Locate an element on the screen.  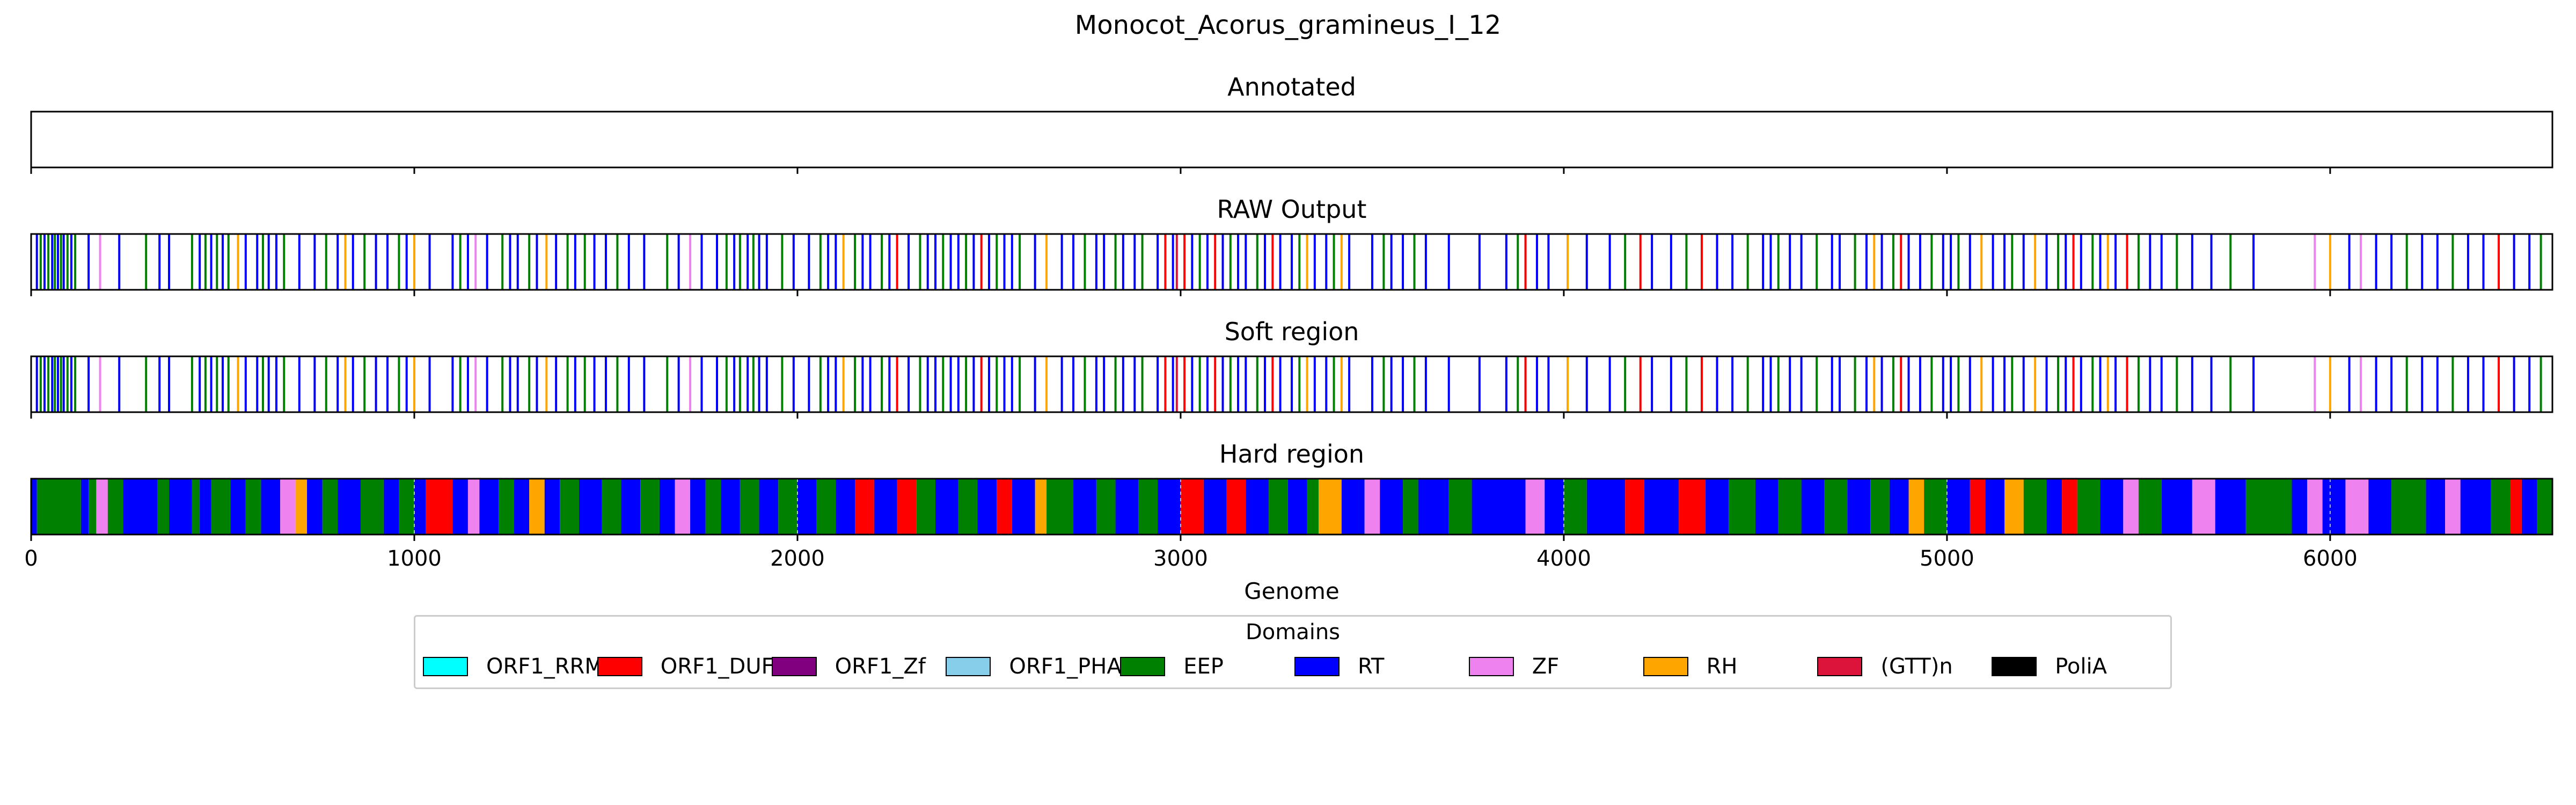
legend-label: ORF1_Zf is located at coordinates (880, 666).